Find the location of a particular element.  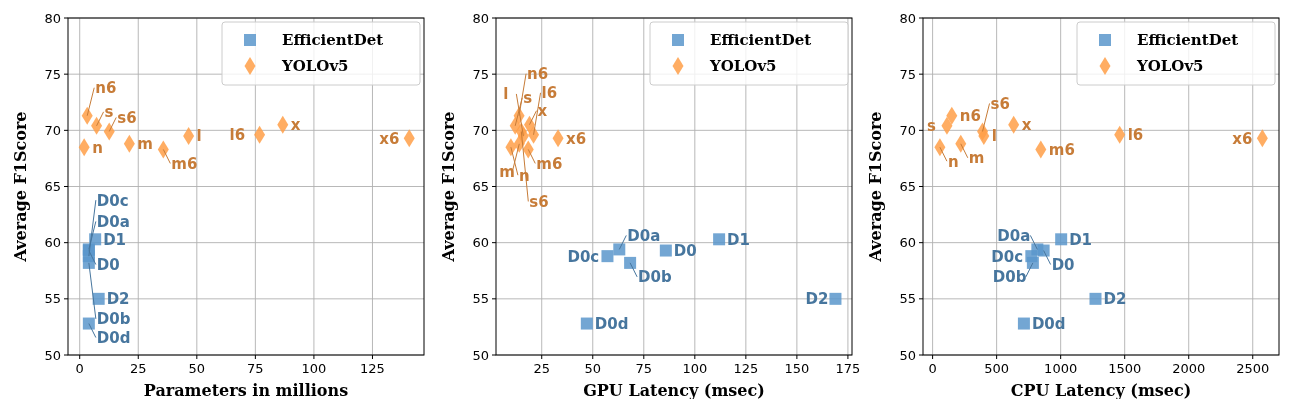

x-tick-label: 2000 is located at coordinates (1189, 368).